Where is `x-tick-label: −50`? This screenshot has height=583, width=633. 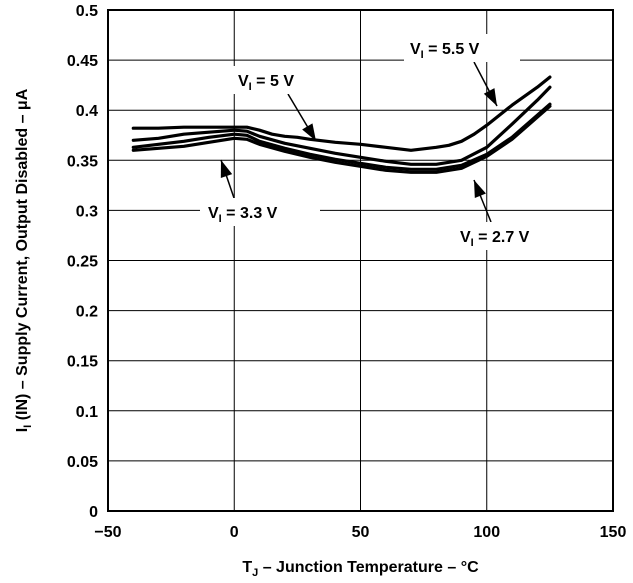
x-tick-label: −50 is located at coordinates (107, 532).